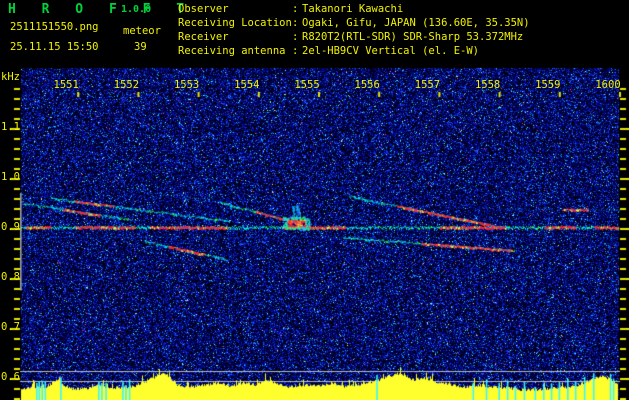 The image size is (629, 400). I want to click on x-axis-label: 1552, so click(126, 85).